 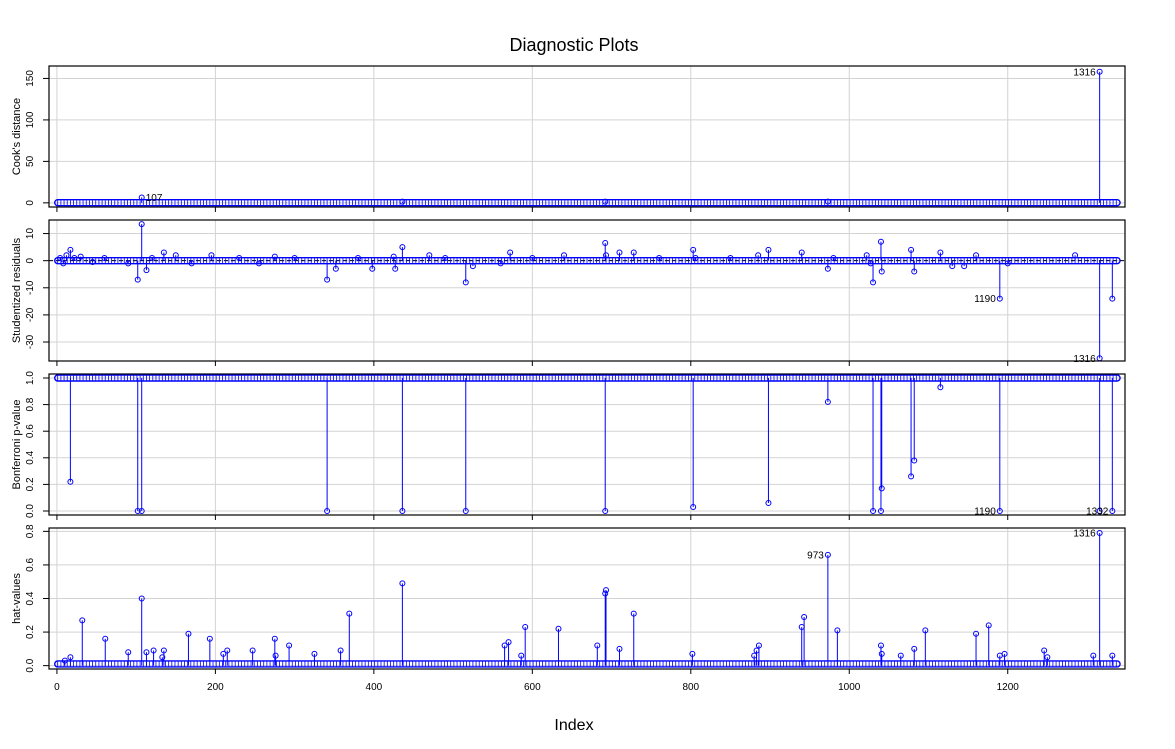 I want to click on x-tick-label: 1000, so click(x=849, y=687).